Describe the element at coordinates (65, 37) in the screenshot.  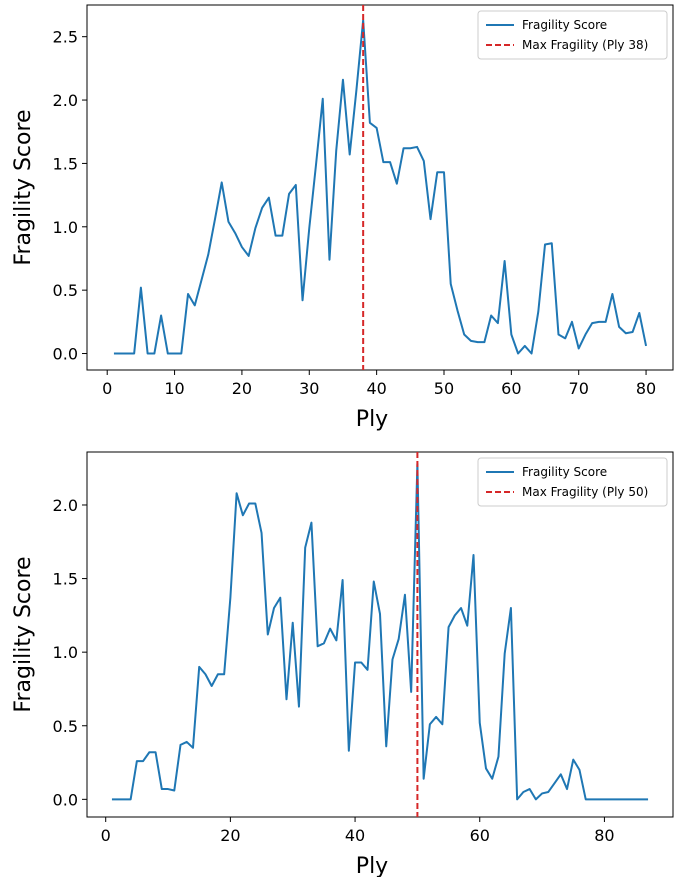
I see `y-tick-label: 2.5` at that location.